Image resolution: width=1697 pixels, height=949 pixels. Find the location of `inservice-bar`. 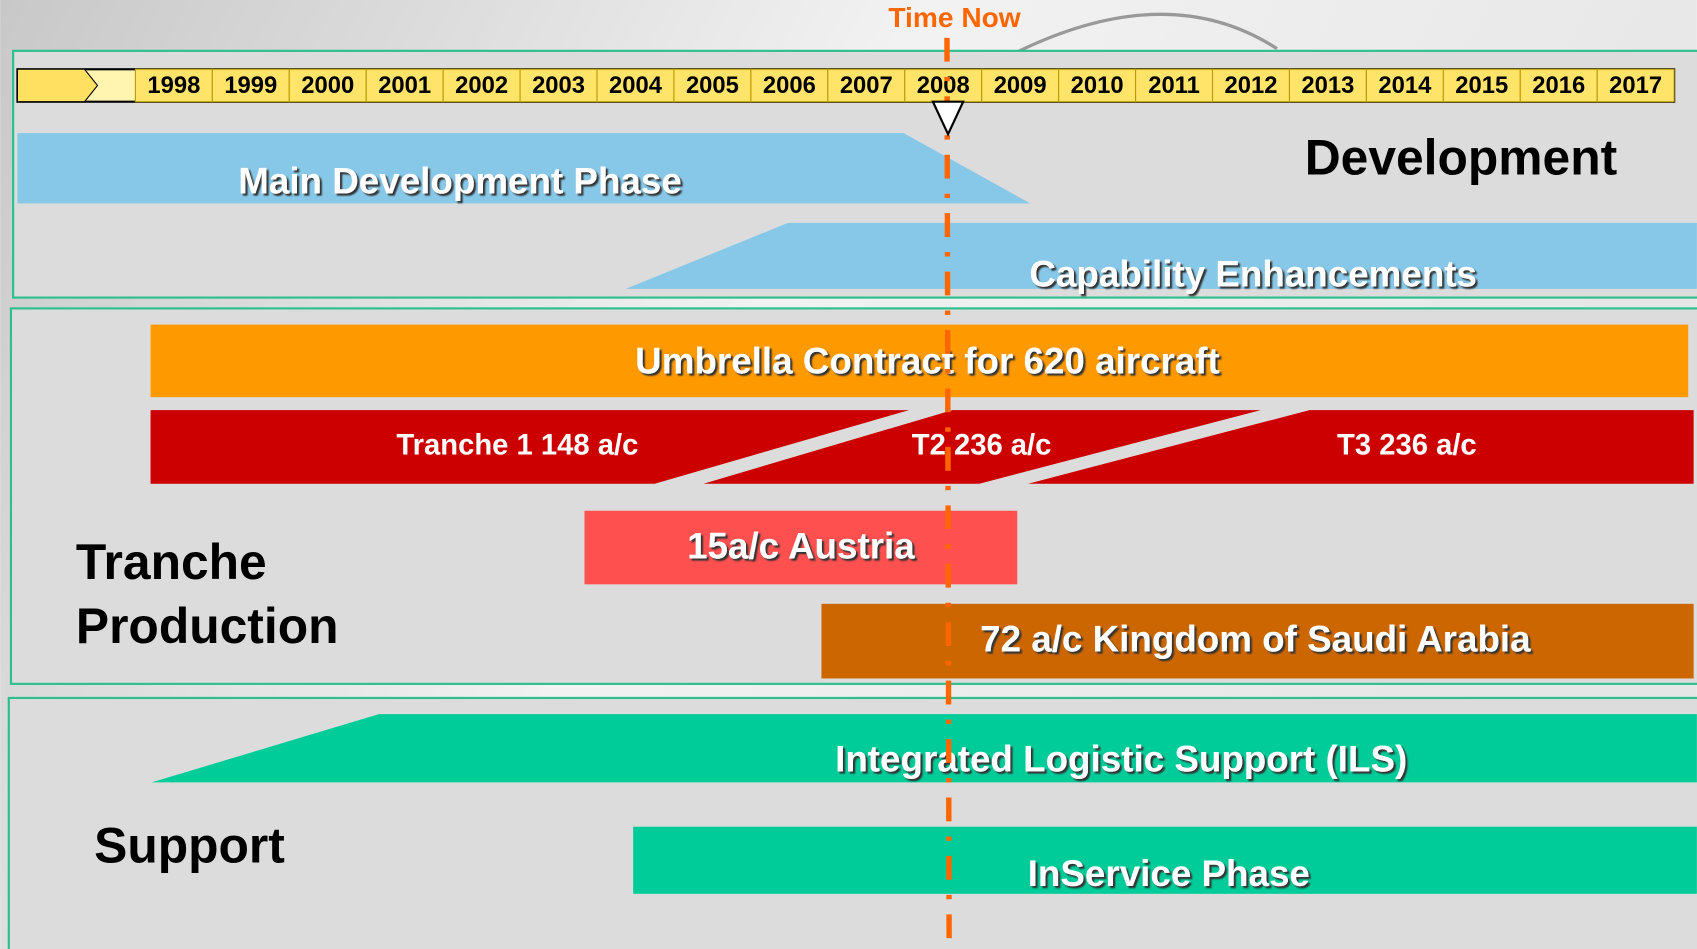

inservice-bar is located at coordinates (1165, 860).